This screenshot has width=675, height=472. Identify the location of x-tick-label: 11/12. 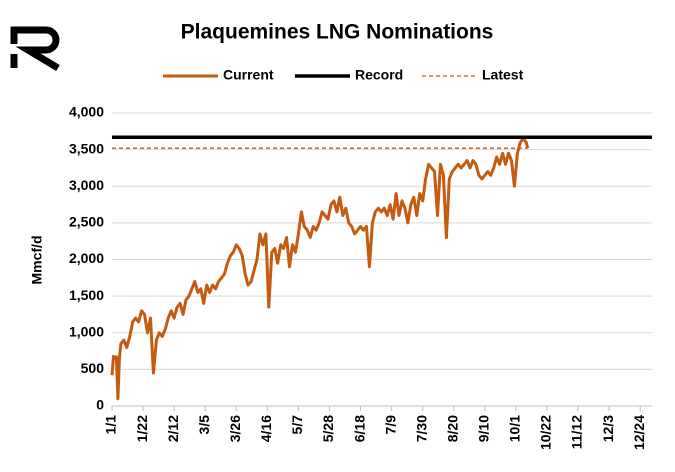
(577, 432).